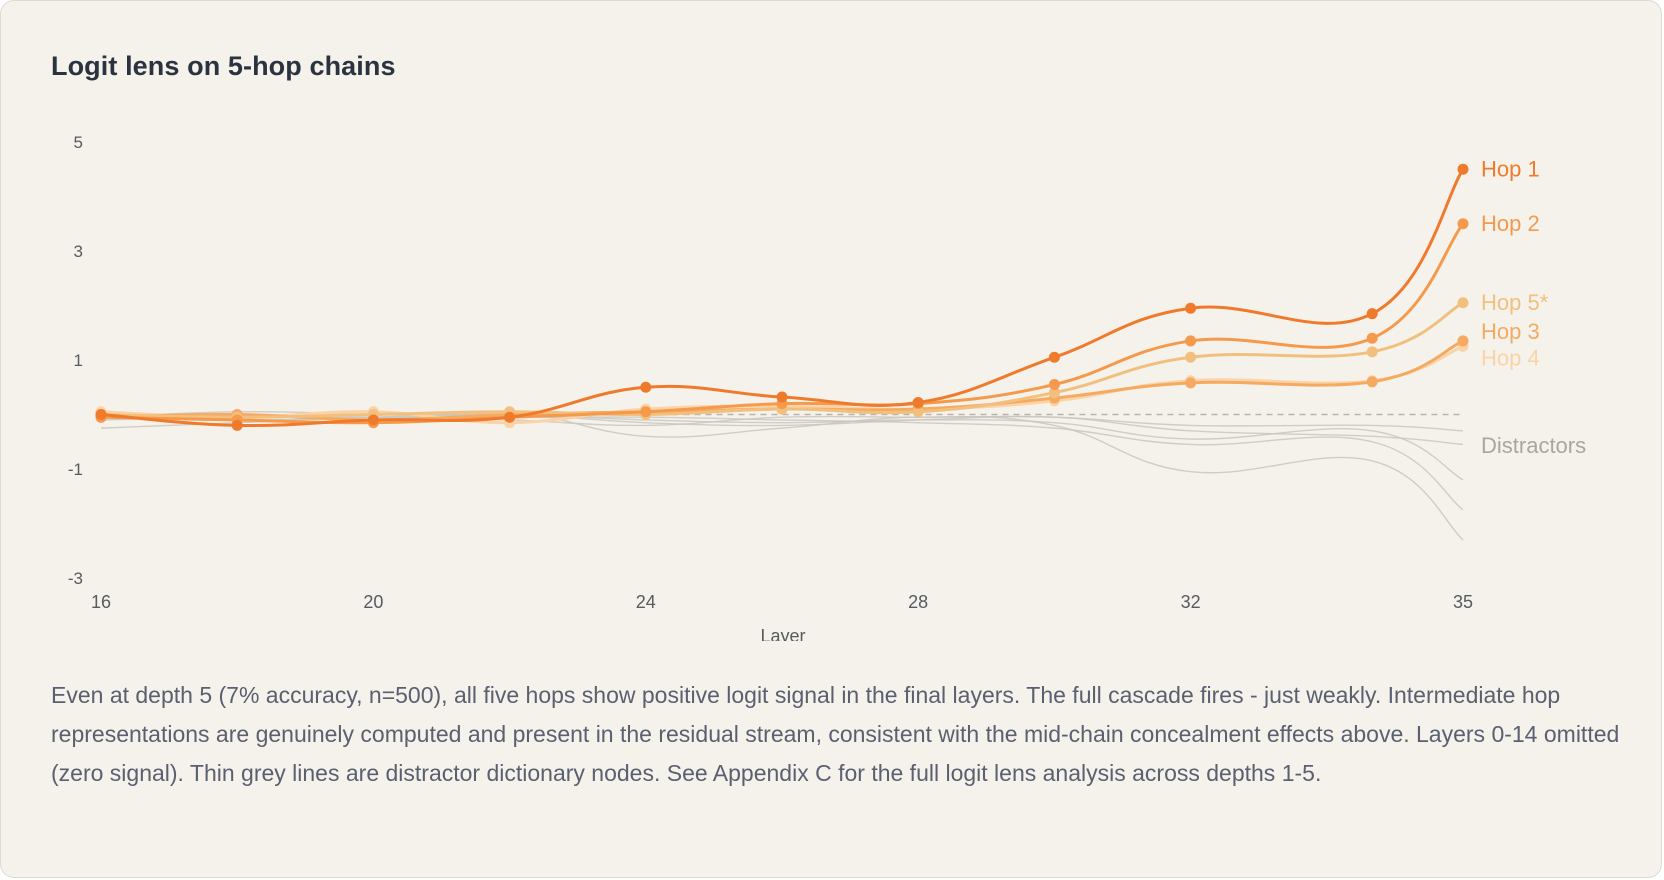 The image size is (1664, 880). Describe the element at coordinates (1515, 302) in the screenshot. I see `series-label: Hop 5*` at that location.